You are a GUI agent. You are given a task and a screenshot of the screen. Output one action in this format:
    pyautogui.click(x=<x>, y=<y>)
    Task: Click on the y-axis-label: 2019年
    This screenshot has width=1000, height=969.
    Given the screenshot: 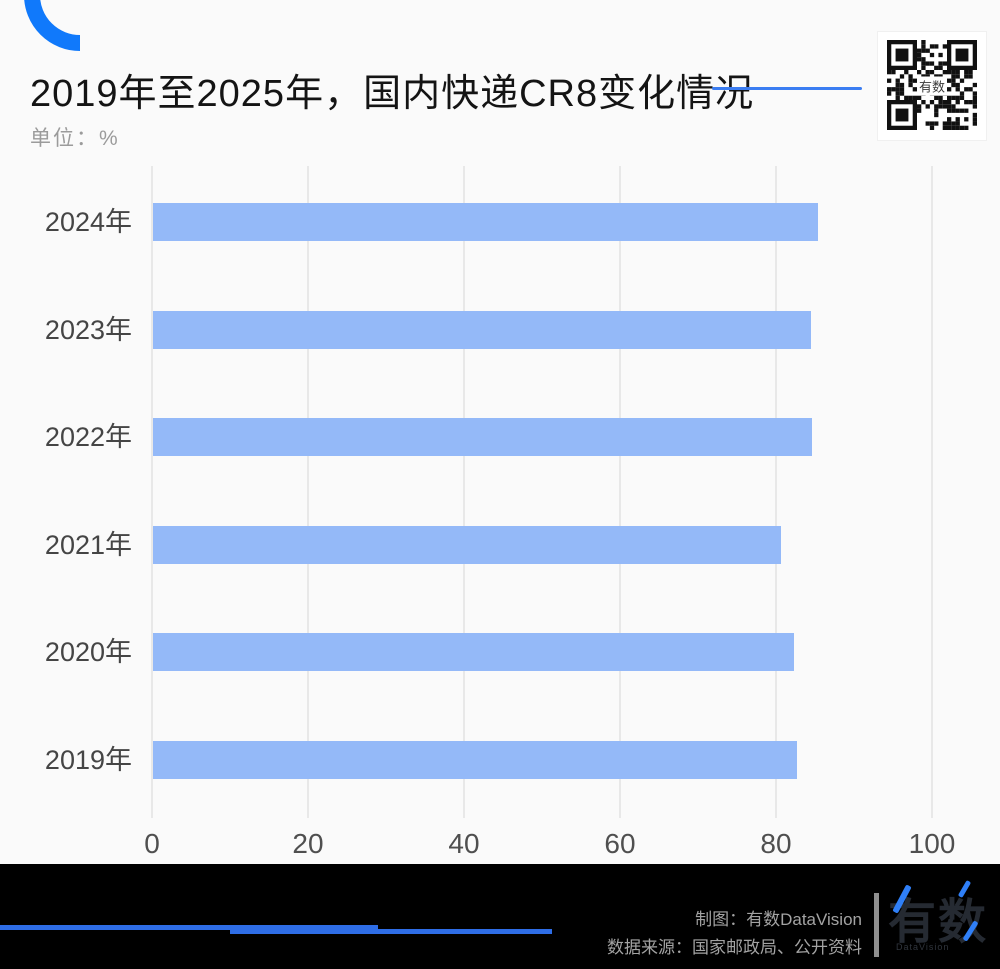 What is the action you would take?
    pyautogui.click(x=88, y=759)
    